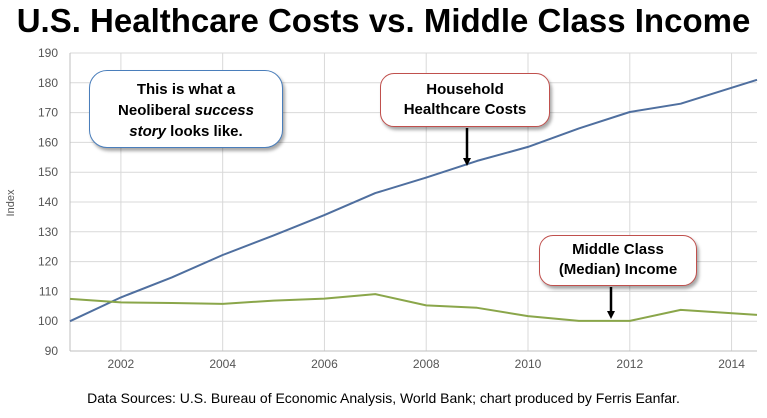 The width and height of the screenshot is (767, 418). What do you see at coordinates (222, 364) in the screenshot?
I see `x-tick-label: 2004` at bounding box center [222, 364].